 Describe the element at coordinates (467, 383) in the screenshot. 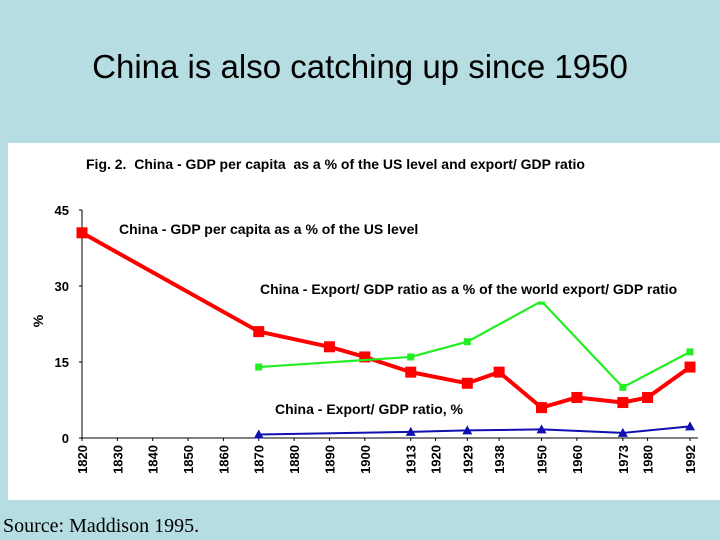

I see `series-1-point-1929` at that location.